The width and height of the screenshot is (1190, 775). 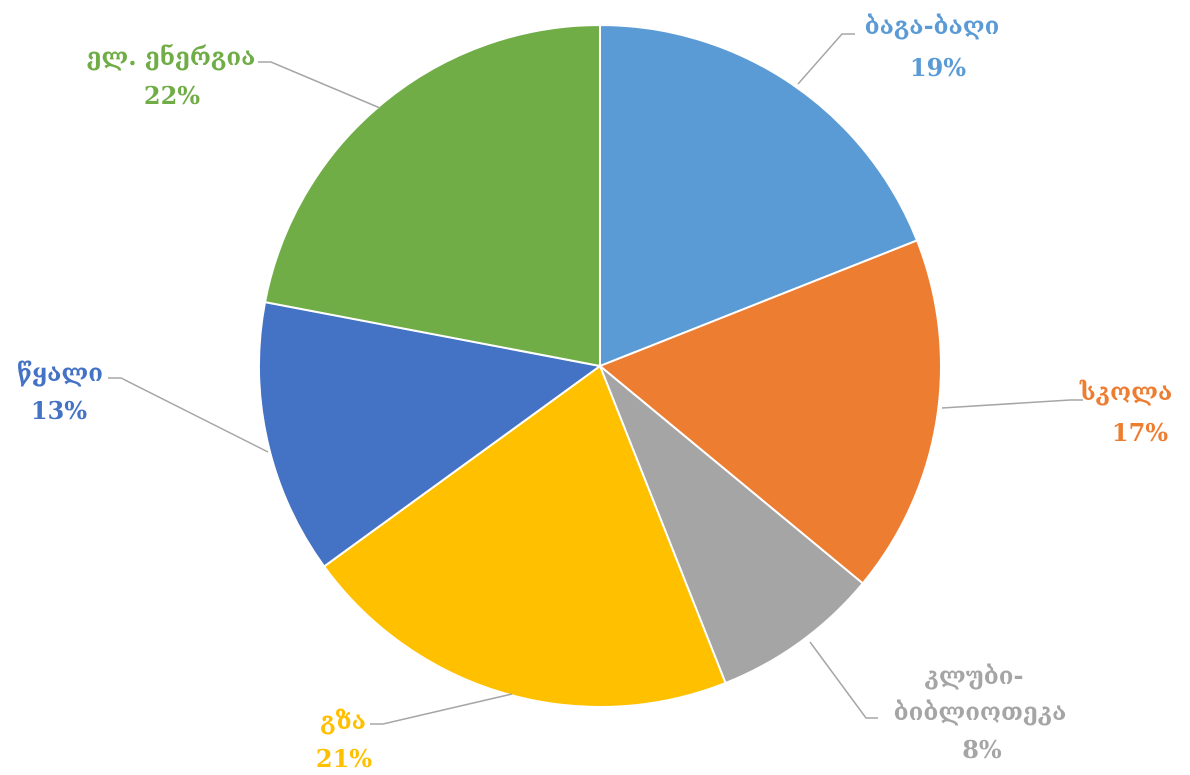 What do you see at coordinates (759, 195) in the screenshot?
I see `pie-slice-baga-bagi` at bounding box center [759, 195].